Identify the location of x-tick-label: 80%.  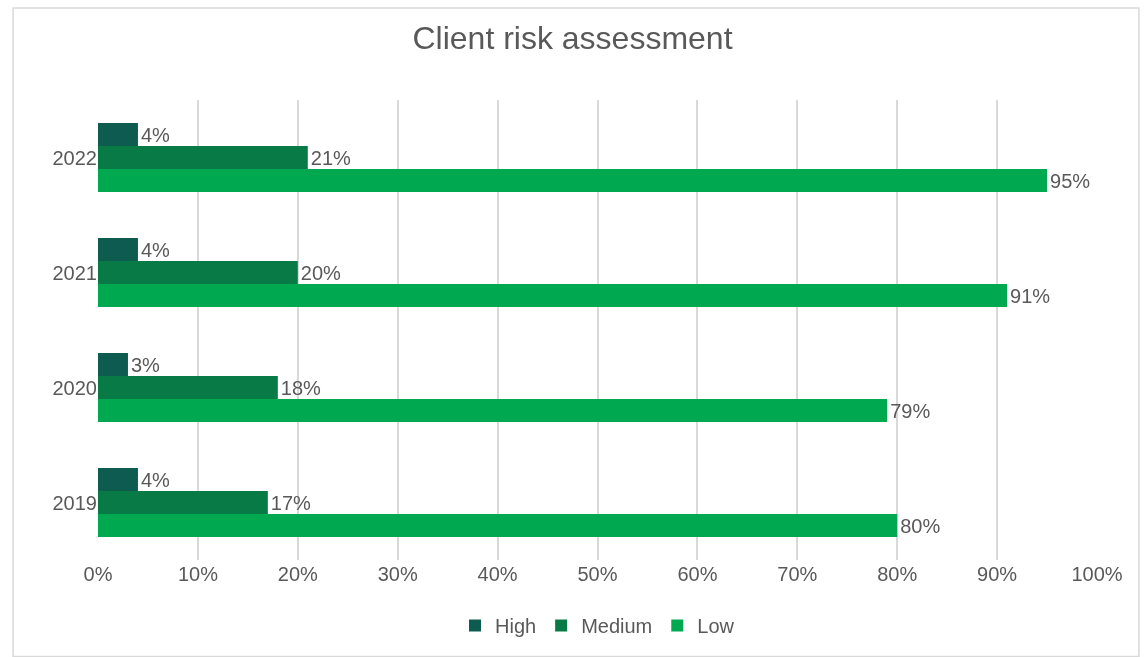
(897, 574).